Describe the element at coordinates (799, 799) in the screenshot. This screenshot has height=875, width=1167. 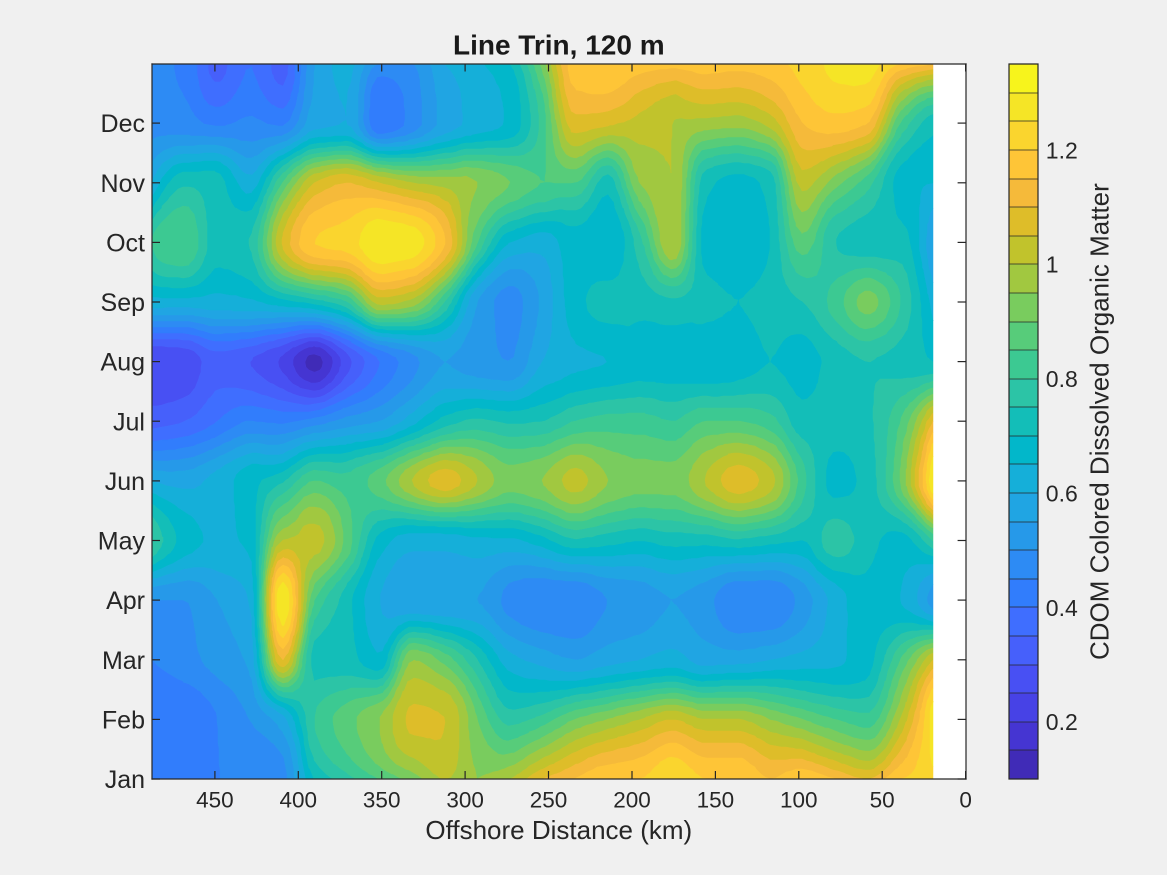
I see `svg-text: 100` at that location.